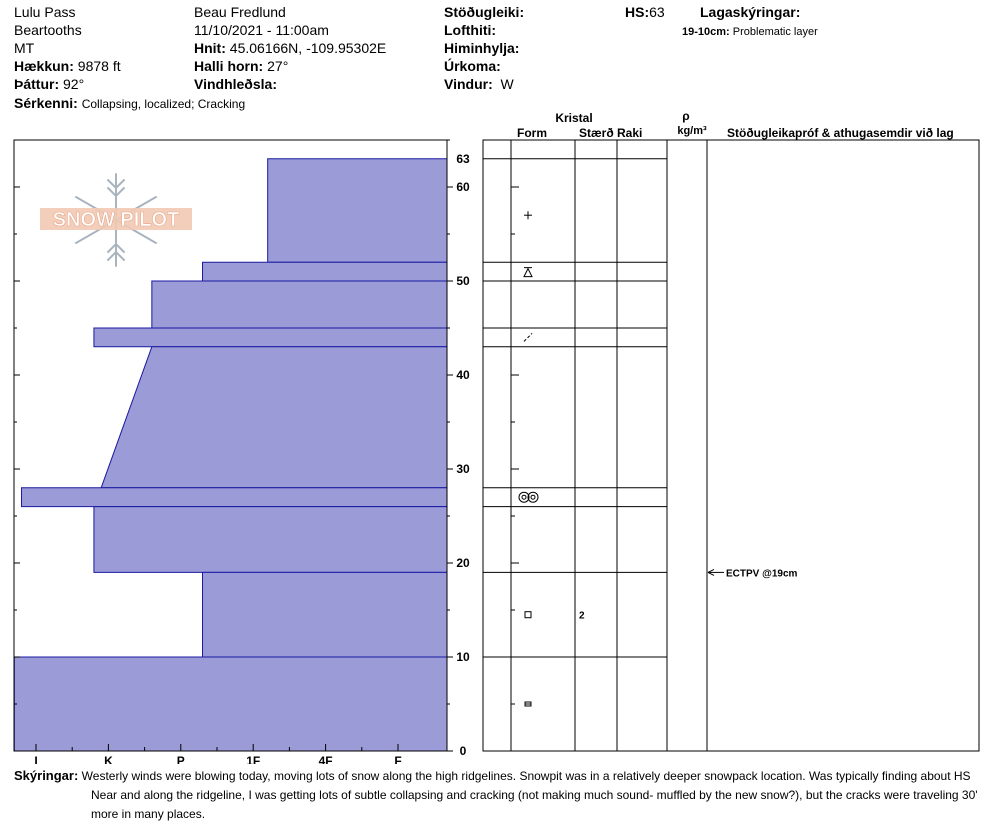 This screenshot has height=840, width=994. Describe the element at coordinates (463, 187) in the screenshot. I see `depth-tick-label: 60` at that location.